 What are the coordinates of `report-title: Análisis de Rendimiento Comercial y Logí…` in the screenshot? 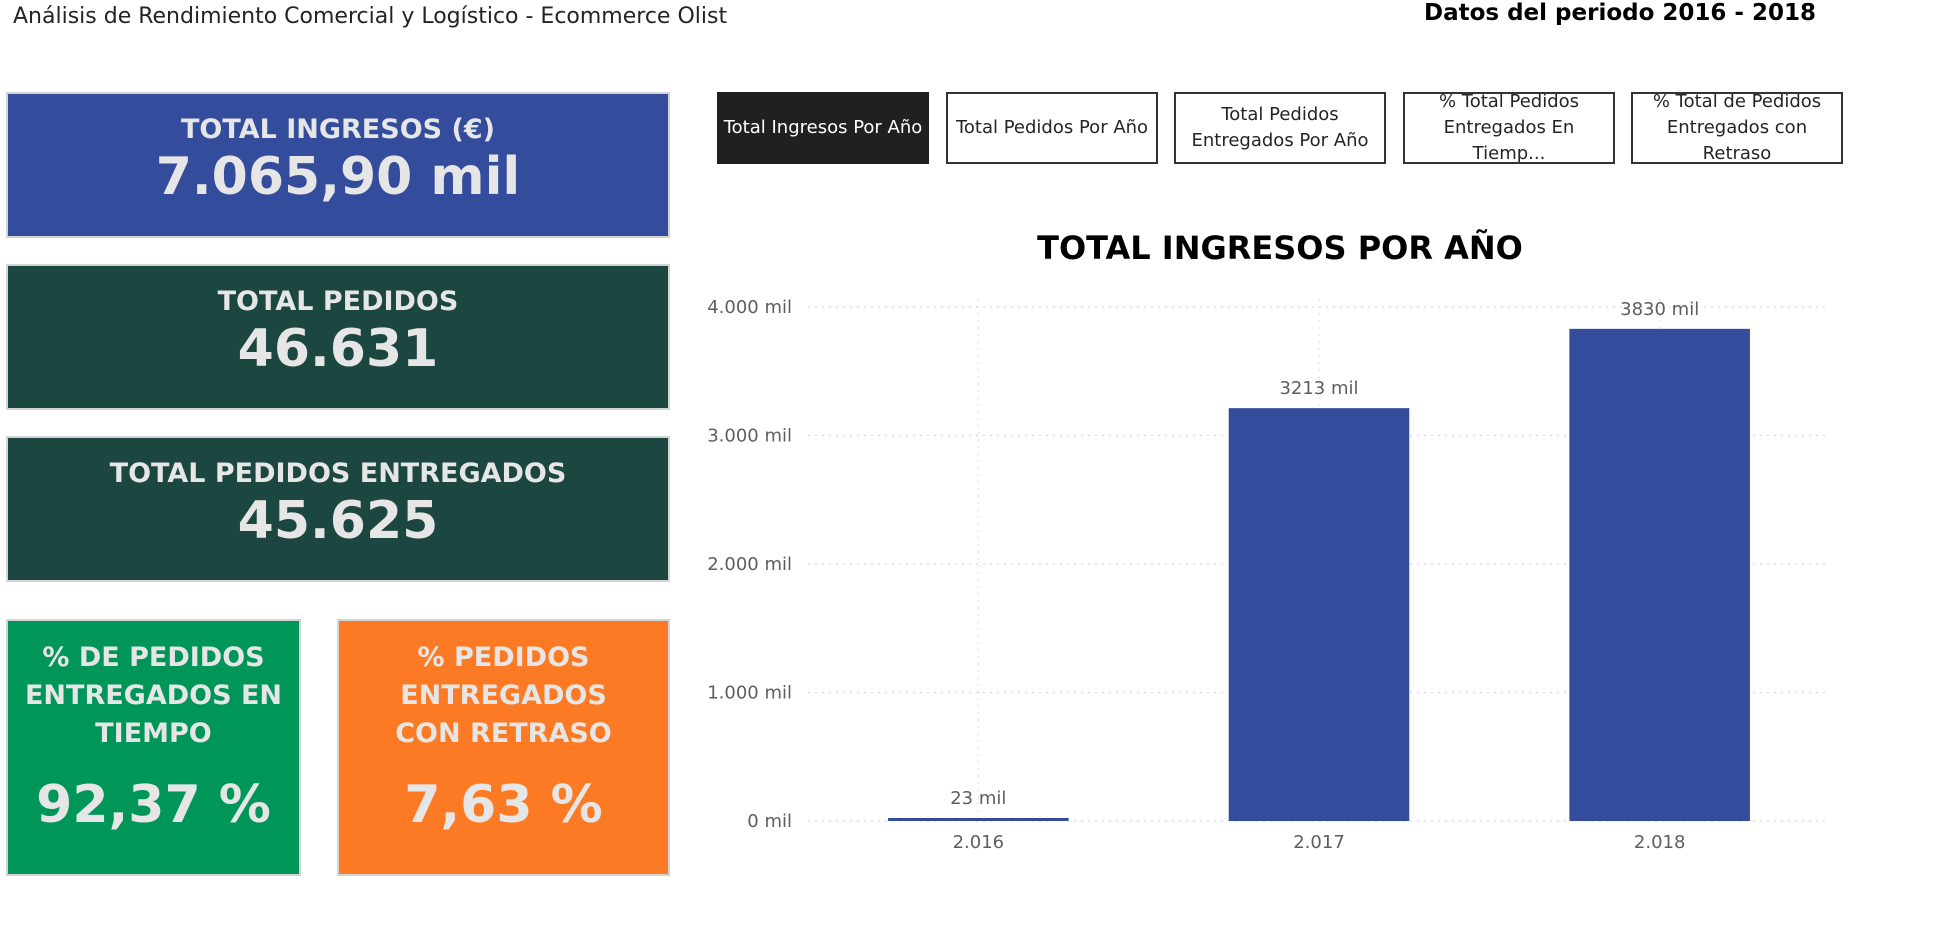 It's located at (370, 16).